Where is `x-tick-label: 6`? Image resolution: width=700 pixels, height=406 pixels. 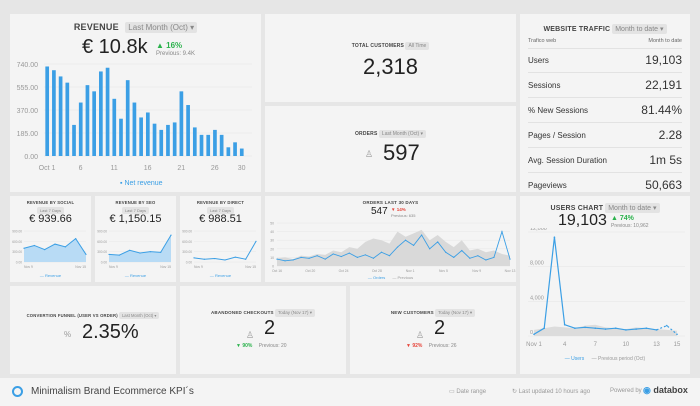 x-tick-label: 6 is located at coordinates (81, 168).